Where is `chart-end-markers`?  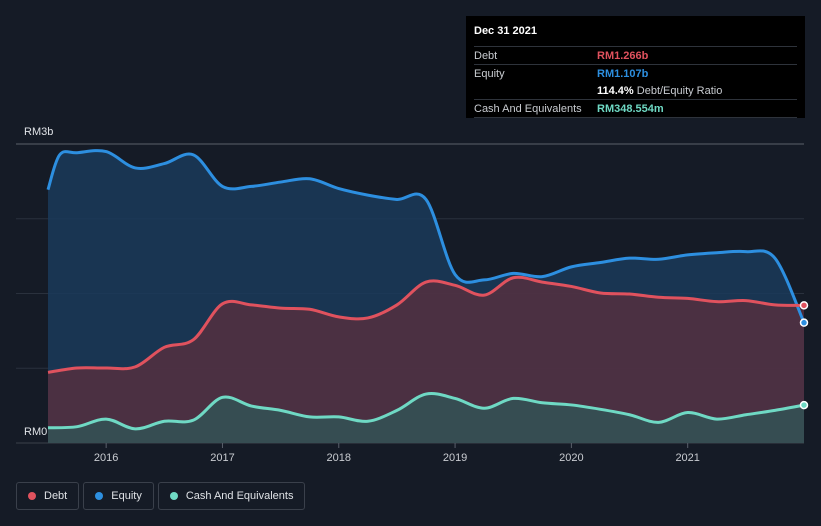
chart-end-markers is located at coordinates (804, 355).